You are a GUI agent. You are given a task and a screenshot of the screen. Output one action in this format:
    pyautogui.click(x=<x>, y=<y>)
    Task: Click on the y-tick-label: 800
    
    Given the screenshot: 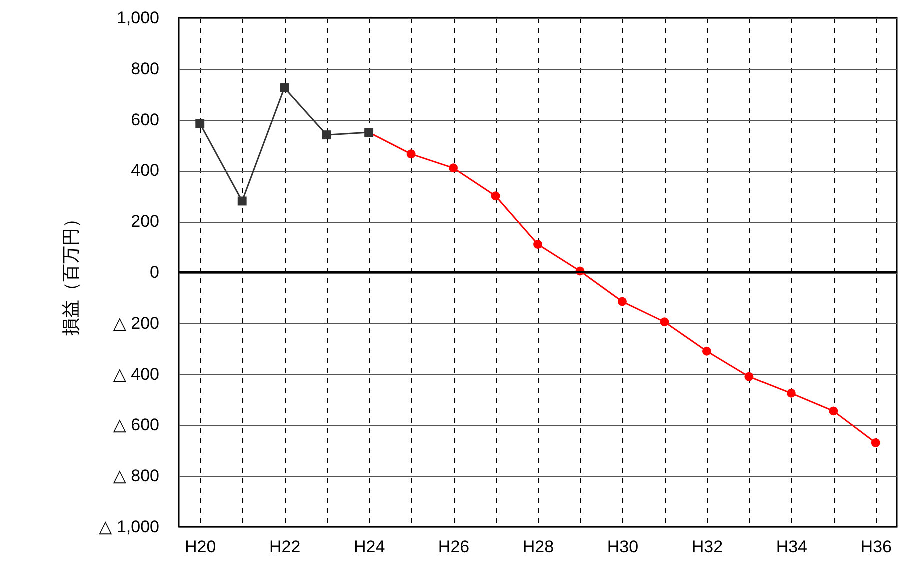 What is the action you would take?
    pyautogui.click(x=145, y=68)
    